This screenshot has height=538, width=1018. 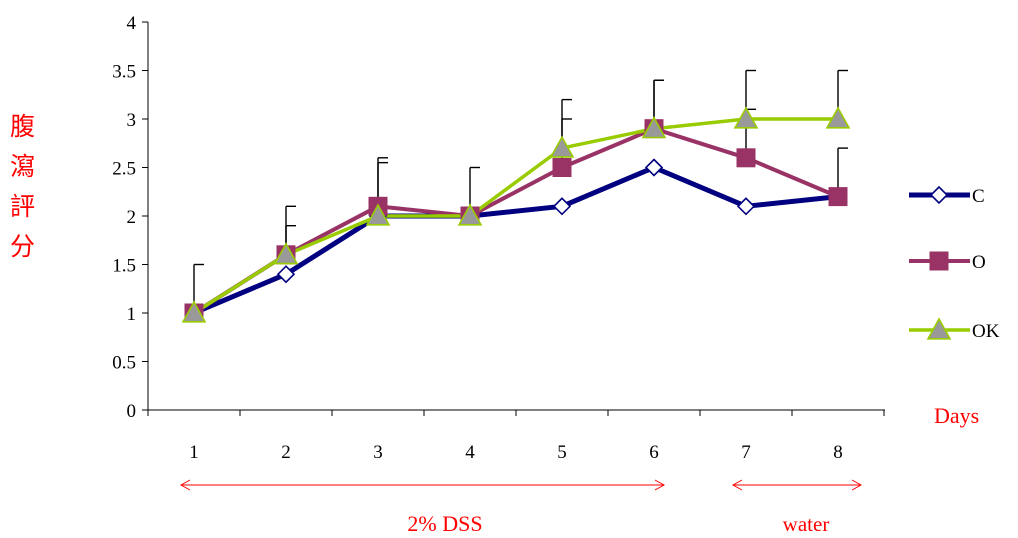 I want to click on annotation-label-dss: 2% DSS, so click(x=444, y=523).